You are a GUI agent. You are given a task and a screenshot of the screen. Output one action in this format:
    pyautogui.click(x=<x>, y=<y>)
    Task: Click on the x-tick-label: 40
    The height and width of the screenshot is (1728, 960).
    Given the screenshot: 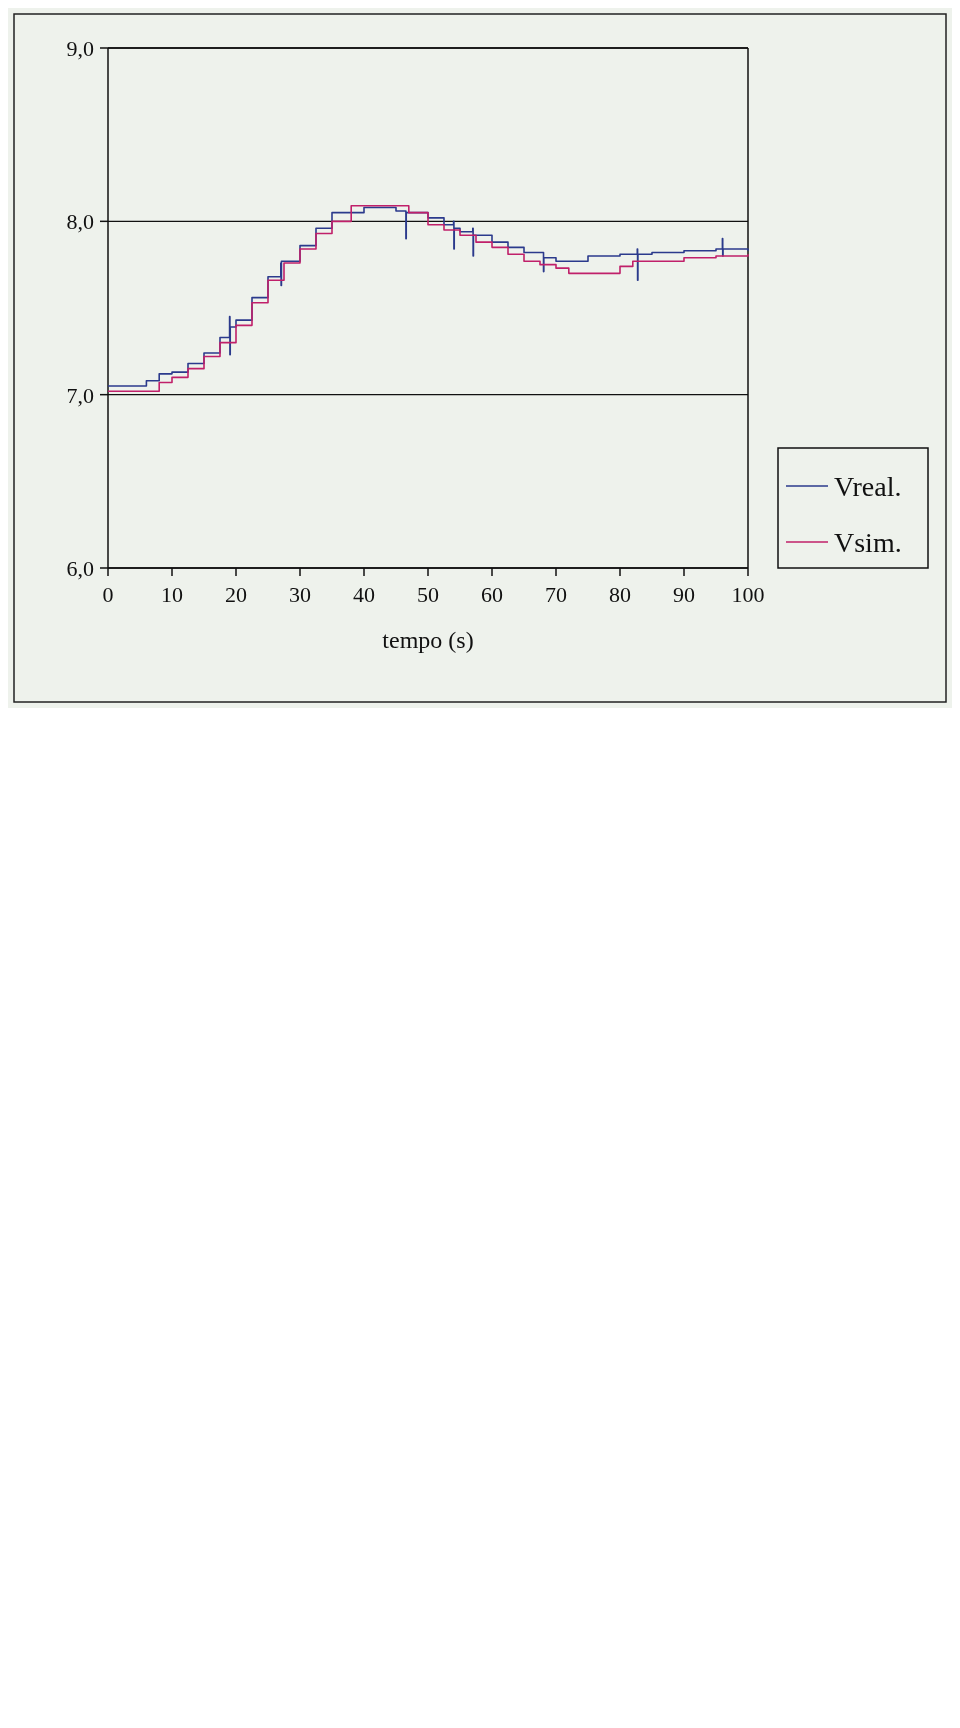 What is the action you would take?
    pyautogui.click(x=364, y=594)
    